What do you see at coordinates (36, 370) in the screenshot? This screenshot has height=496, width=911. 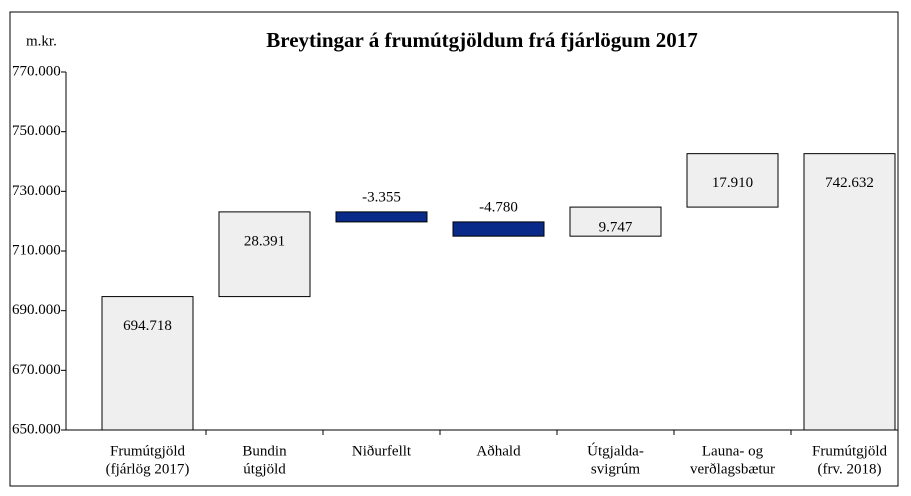 I see `y-tick-label: 670.000` at bounding box center [36, 370].